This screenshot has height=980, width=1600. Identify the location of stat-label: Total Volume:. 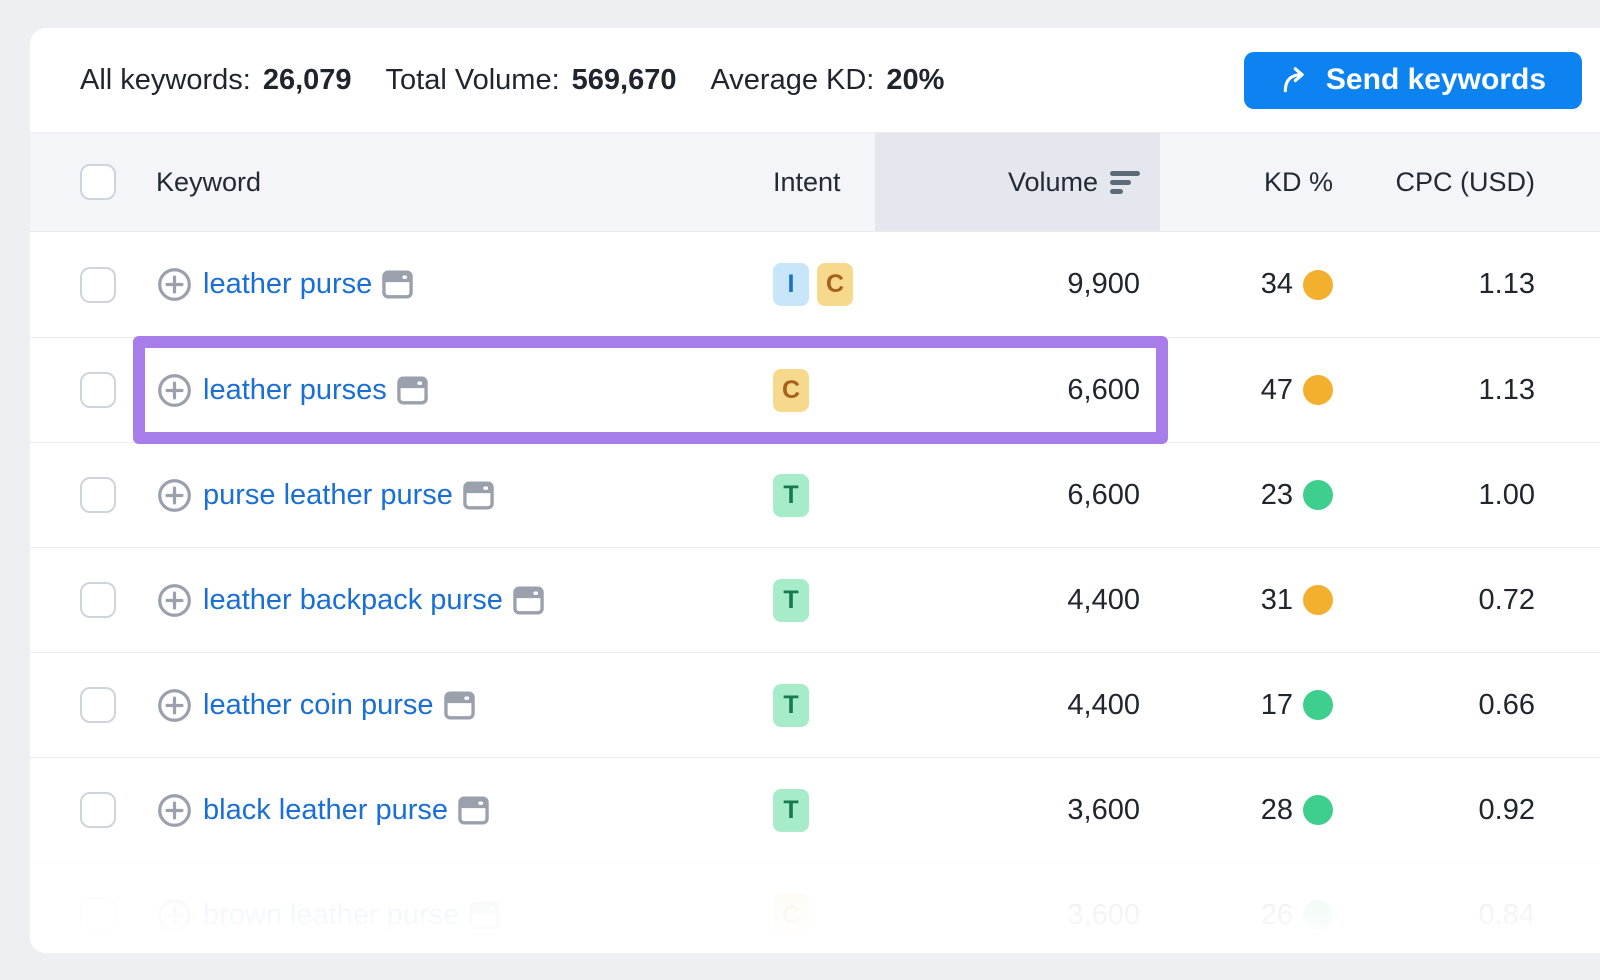
(472, 79).